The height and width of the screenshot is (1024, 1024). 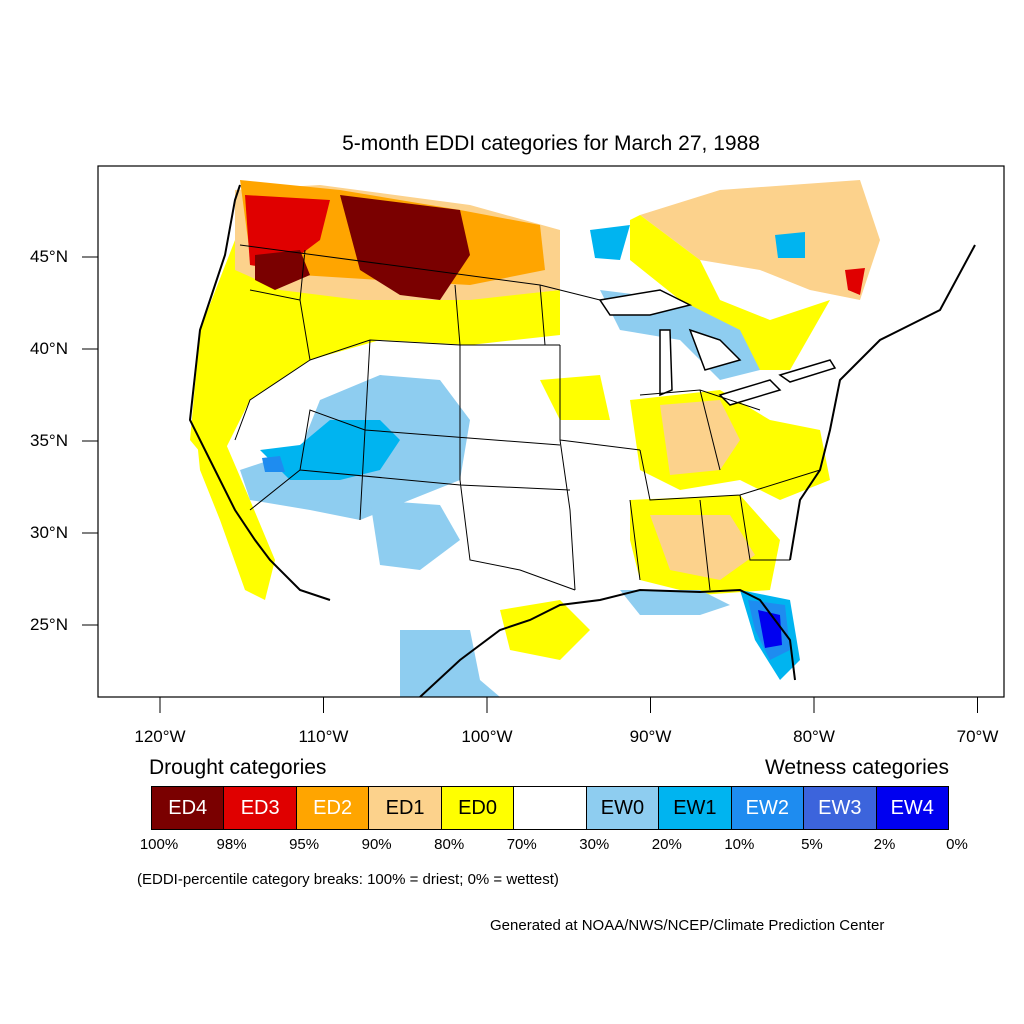 What do you see at coordinates (238, 767) in the screenshot?
I see `drought-heading: Drought categories` at bounding box center [238, 767].